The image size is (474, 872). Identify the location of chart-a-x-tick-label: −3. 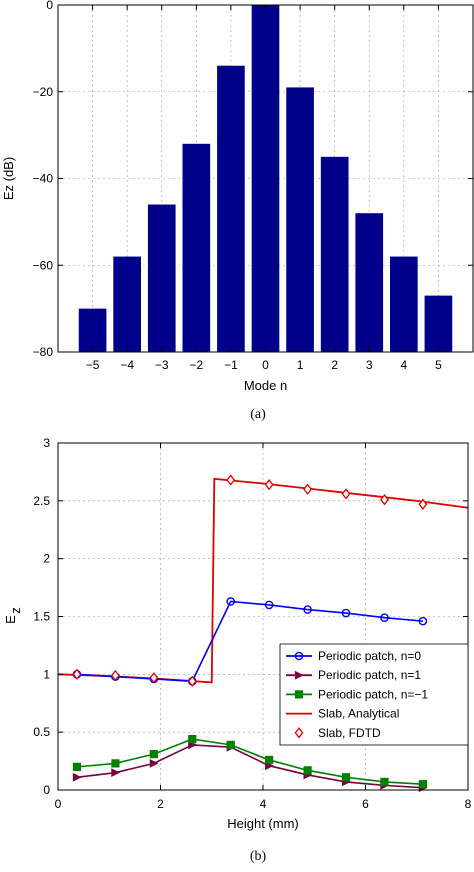
(162, 365).